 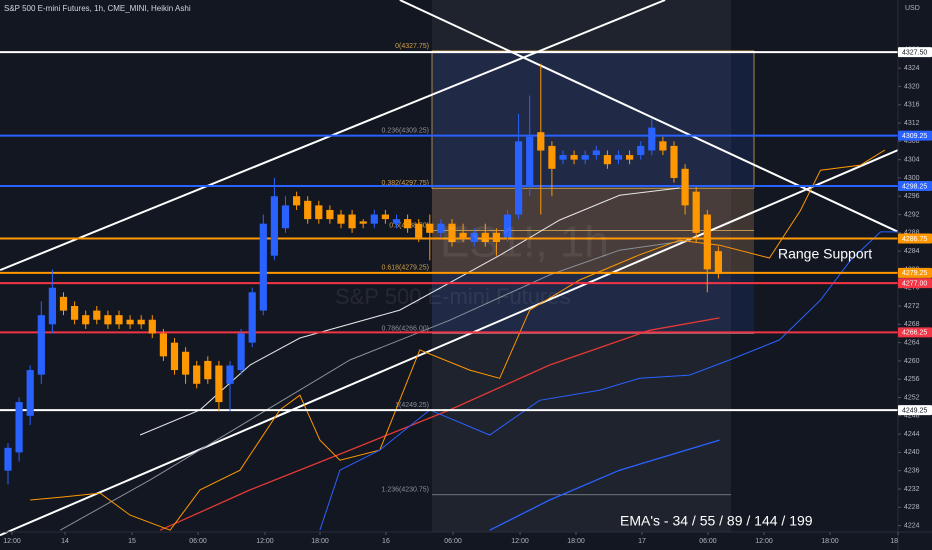 What do you see at coordinates (65, 541) in the screenshot?
I see `x-tick-label: 14` at bounding box center [65, 541].